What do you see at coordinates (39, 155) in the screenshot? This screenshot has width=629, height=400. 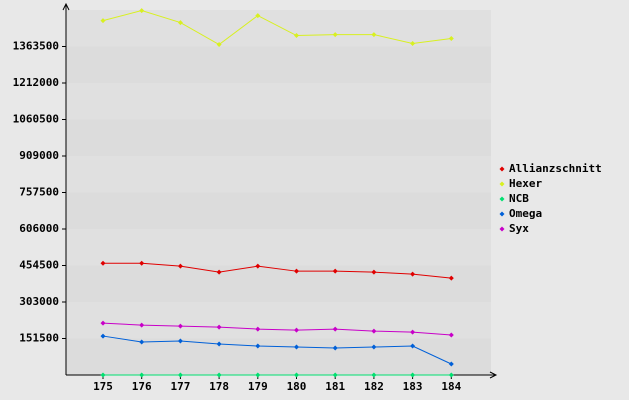 I see `y-tick-label: 909000` at bounding box center [39, 155].